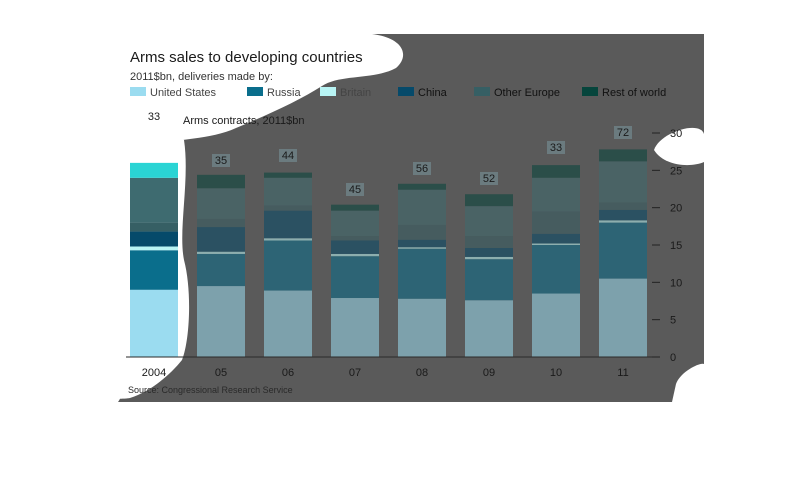 This screenshot has width=810, height=496. I want to click on x-tick-label: 07, so click(355, 373).